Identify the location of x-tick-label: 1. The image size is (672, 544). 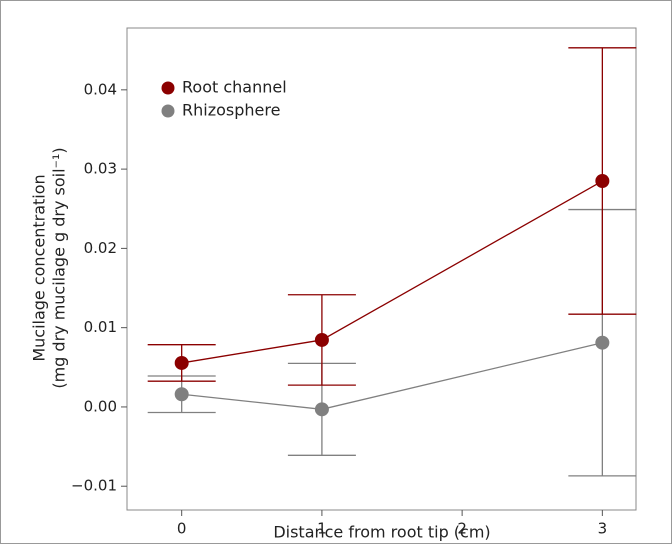
(322, 529).